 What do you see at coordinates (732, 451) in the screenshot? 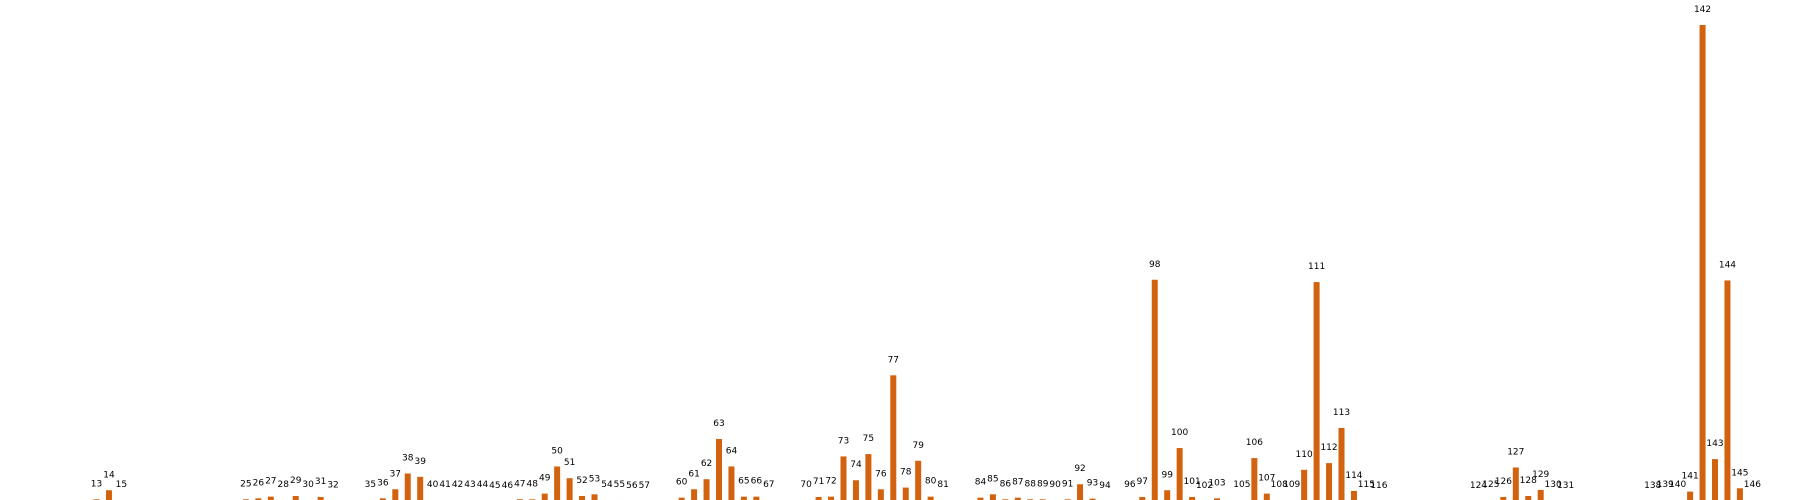
I see `bar-label-64: 64` at bounding box center [732, 451].